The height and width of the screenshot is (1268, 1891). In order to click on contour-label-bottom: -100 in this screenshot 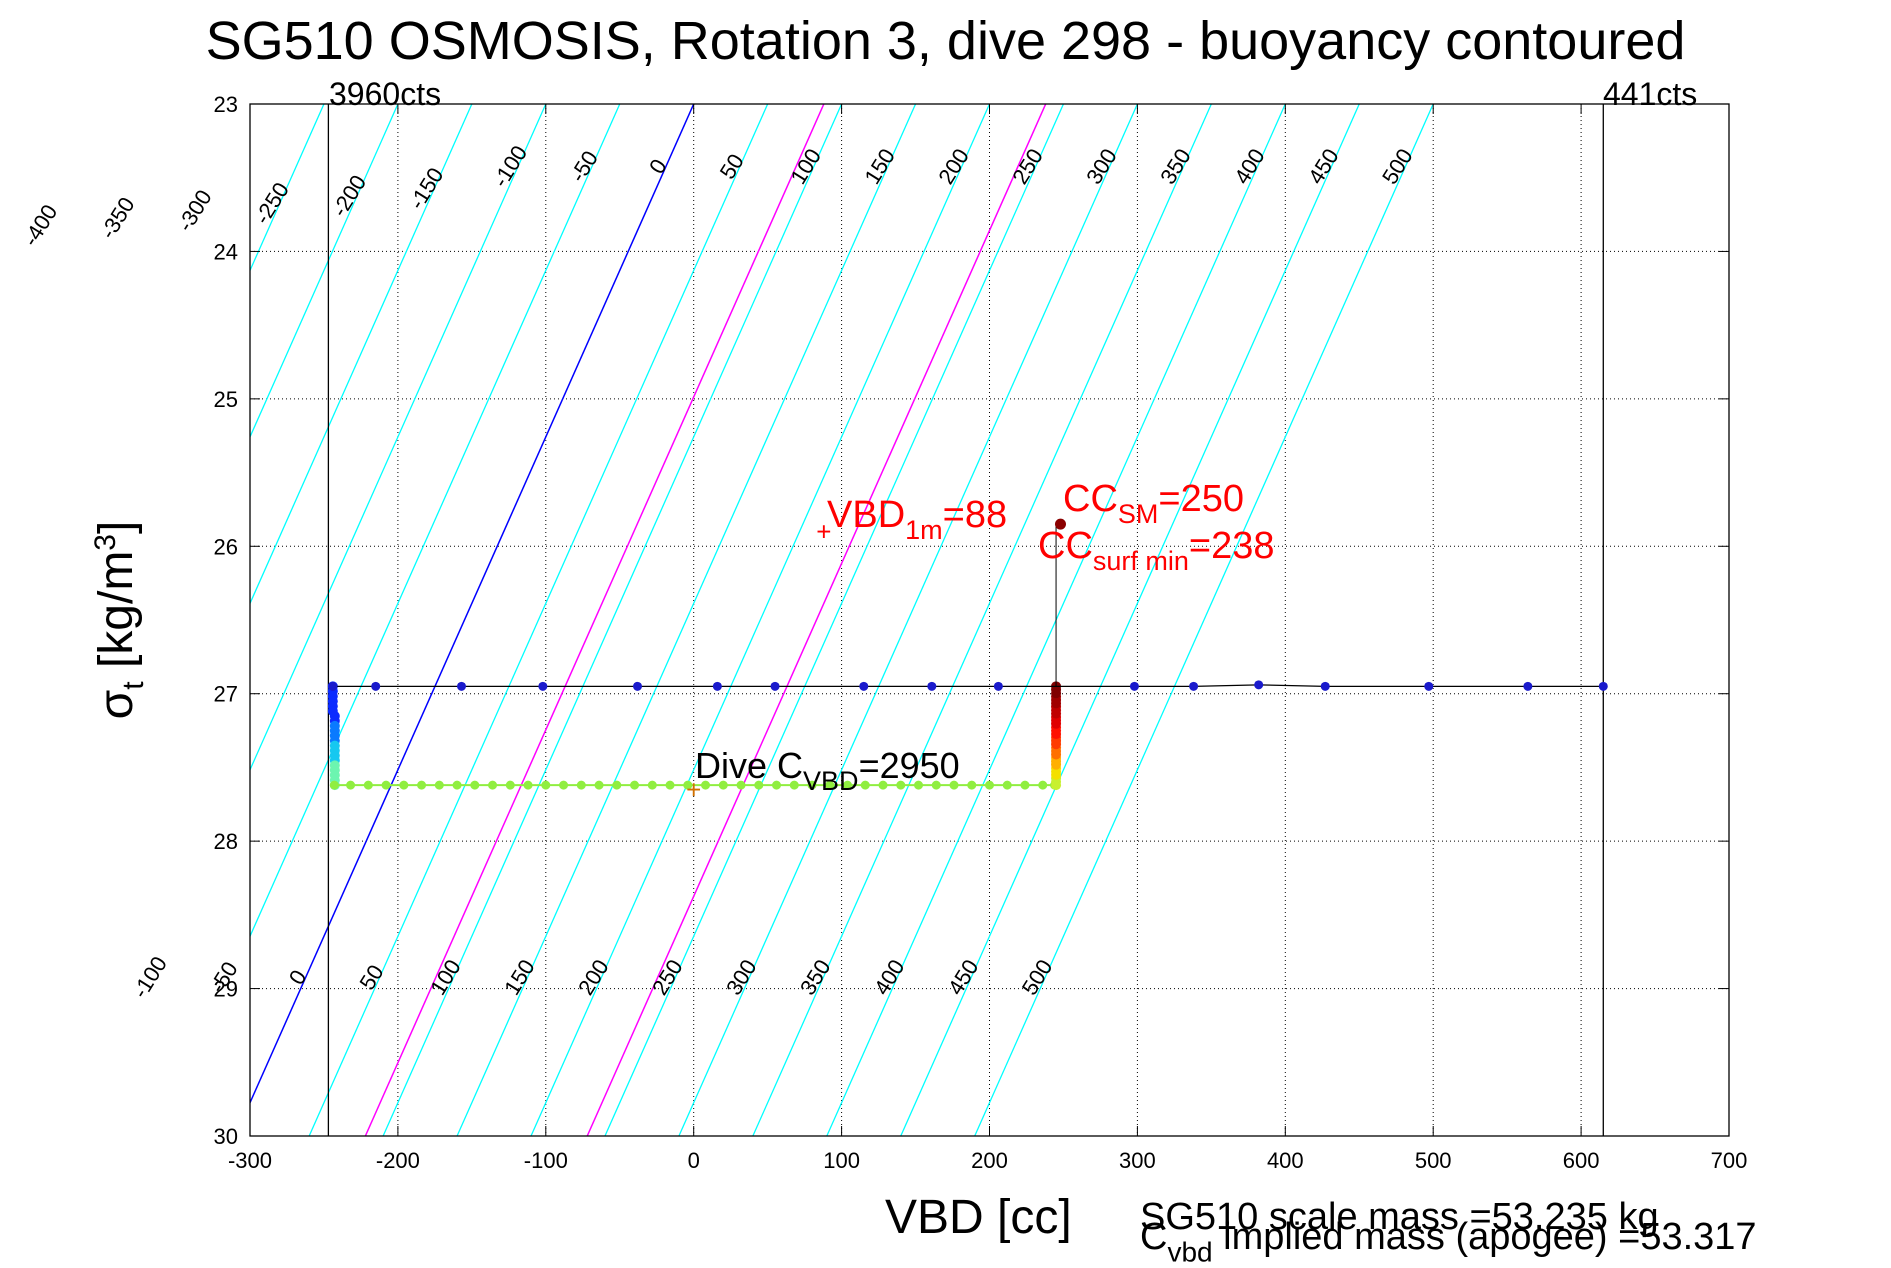, I will do `click(149, 977)`.